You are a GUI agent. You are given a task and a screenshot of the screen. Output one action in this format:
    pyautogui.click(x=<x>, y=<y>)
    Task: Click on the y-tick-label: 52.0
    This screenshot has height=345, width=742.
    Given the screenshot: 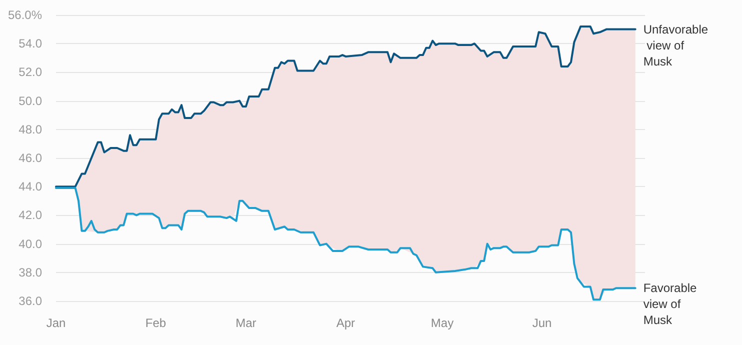 What is the action you would take?
    pyautogui.click(x=30, y=72)
    